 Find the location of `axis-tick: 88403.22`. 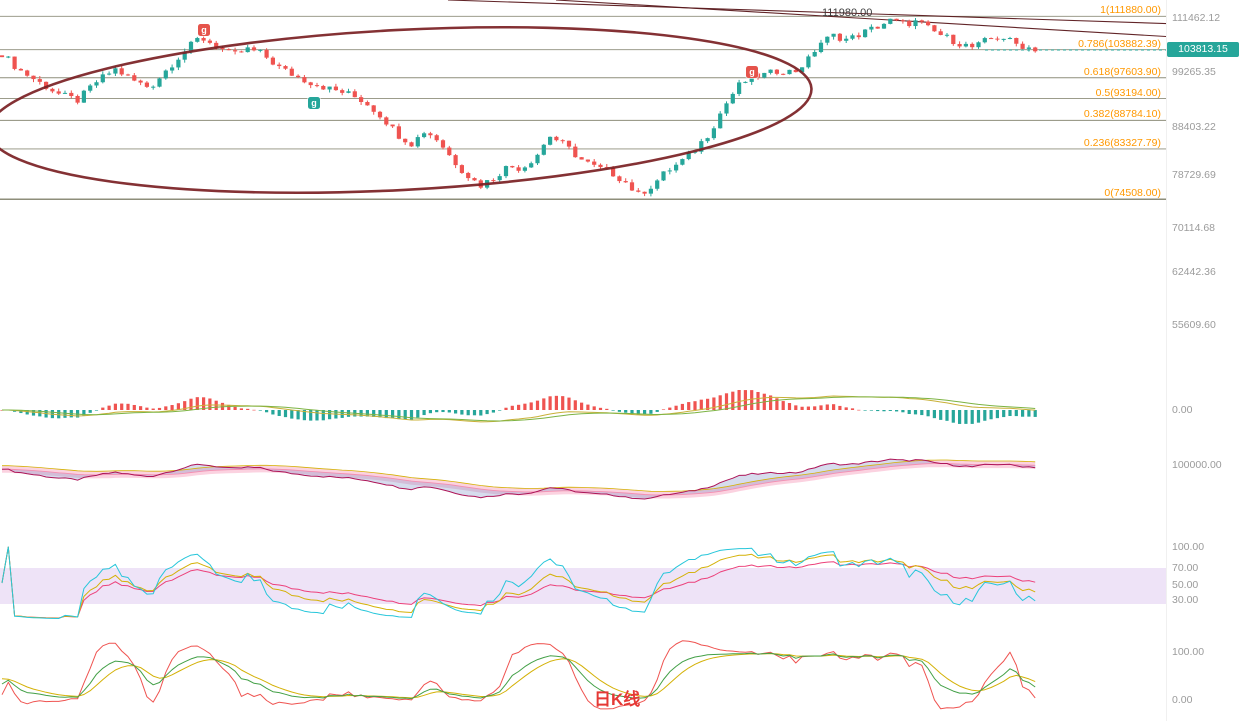

axis-tick: 88403.22 is located at coordinates (1194, 127).